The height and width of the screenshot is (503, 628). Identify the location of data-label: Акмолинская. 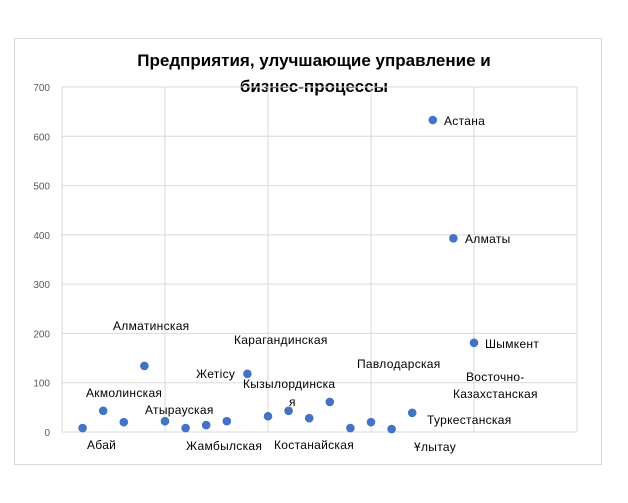
(124, 393).